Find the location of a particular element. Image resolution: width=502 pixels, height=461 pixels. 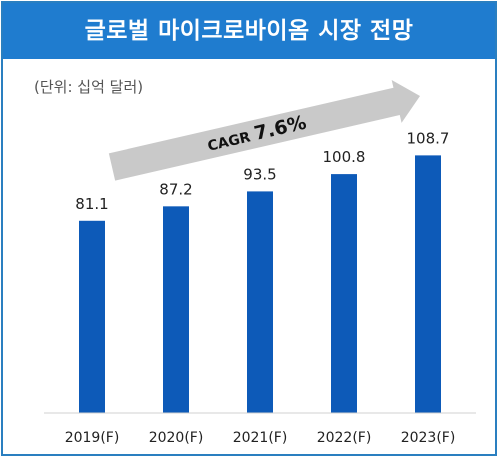

category-label: 2020(F) is located at coordinates (176, 438).